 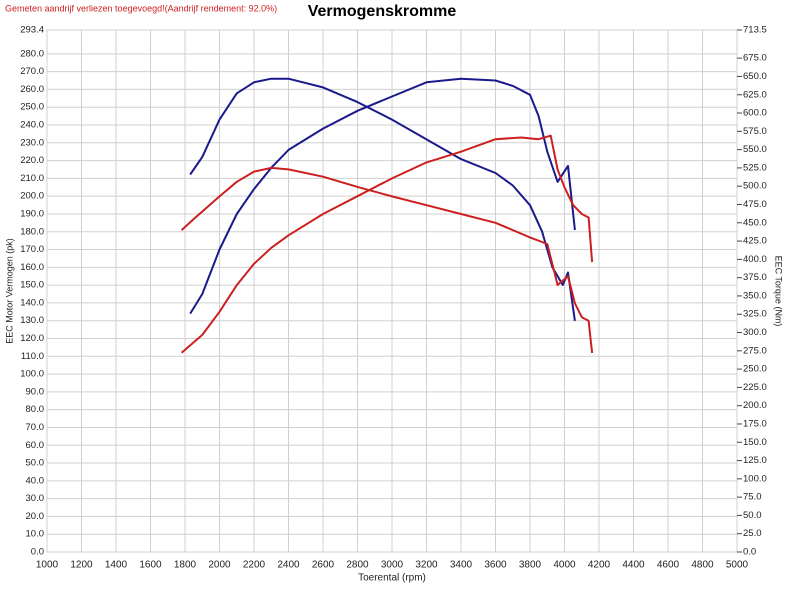 I want to click on y-tick-label: 120.0, so click(x=32, y=338).